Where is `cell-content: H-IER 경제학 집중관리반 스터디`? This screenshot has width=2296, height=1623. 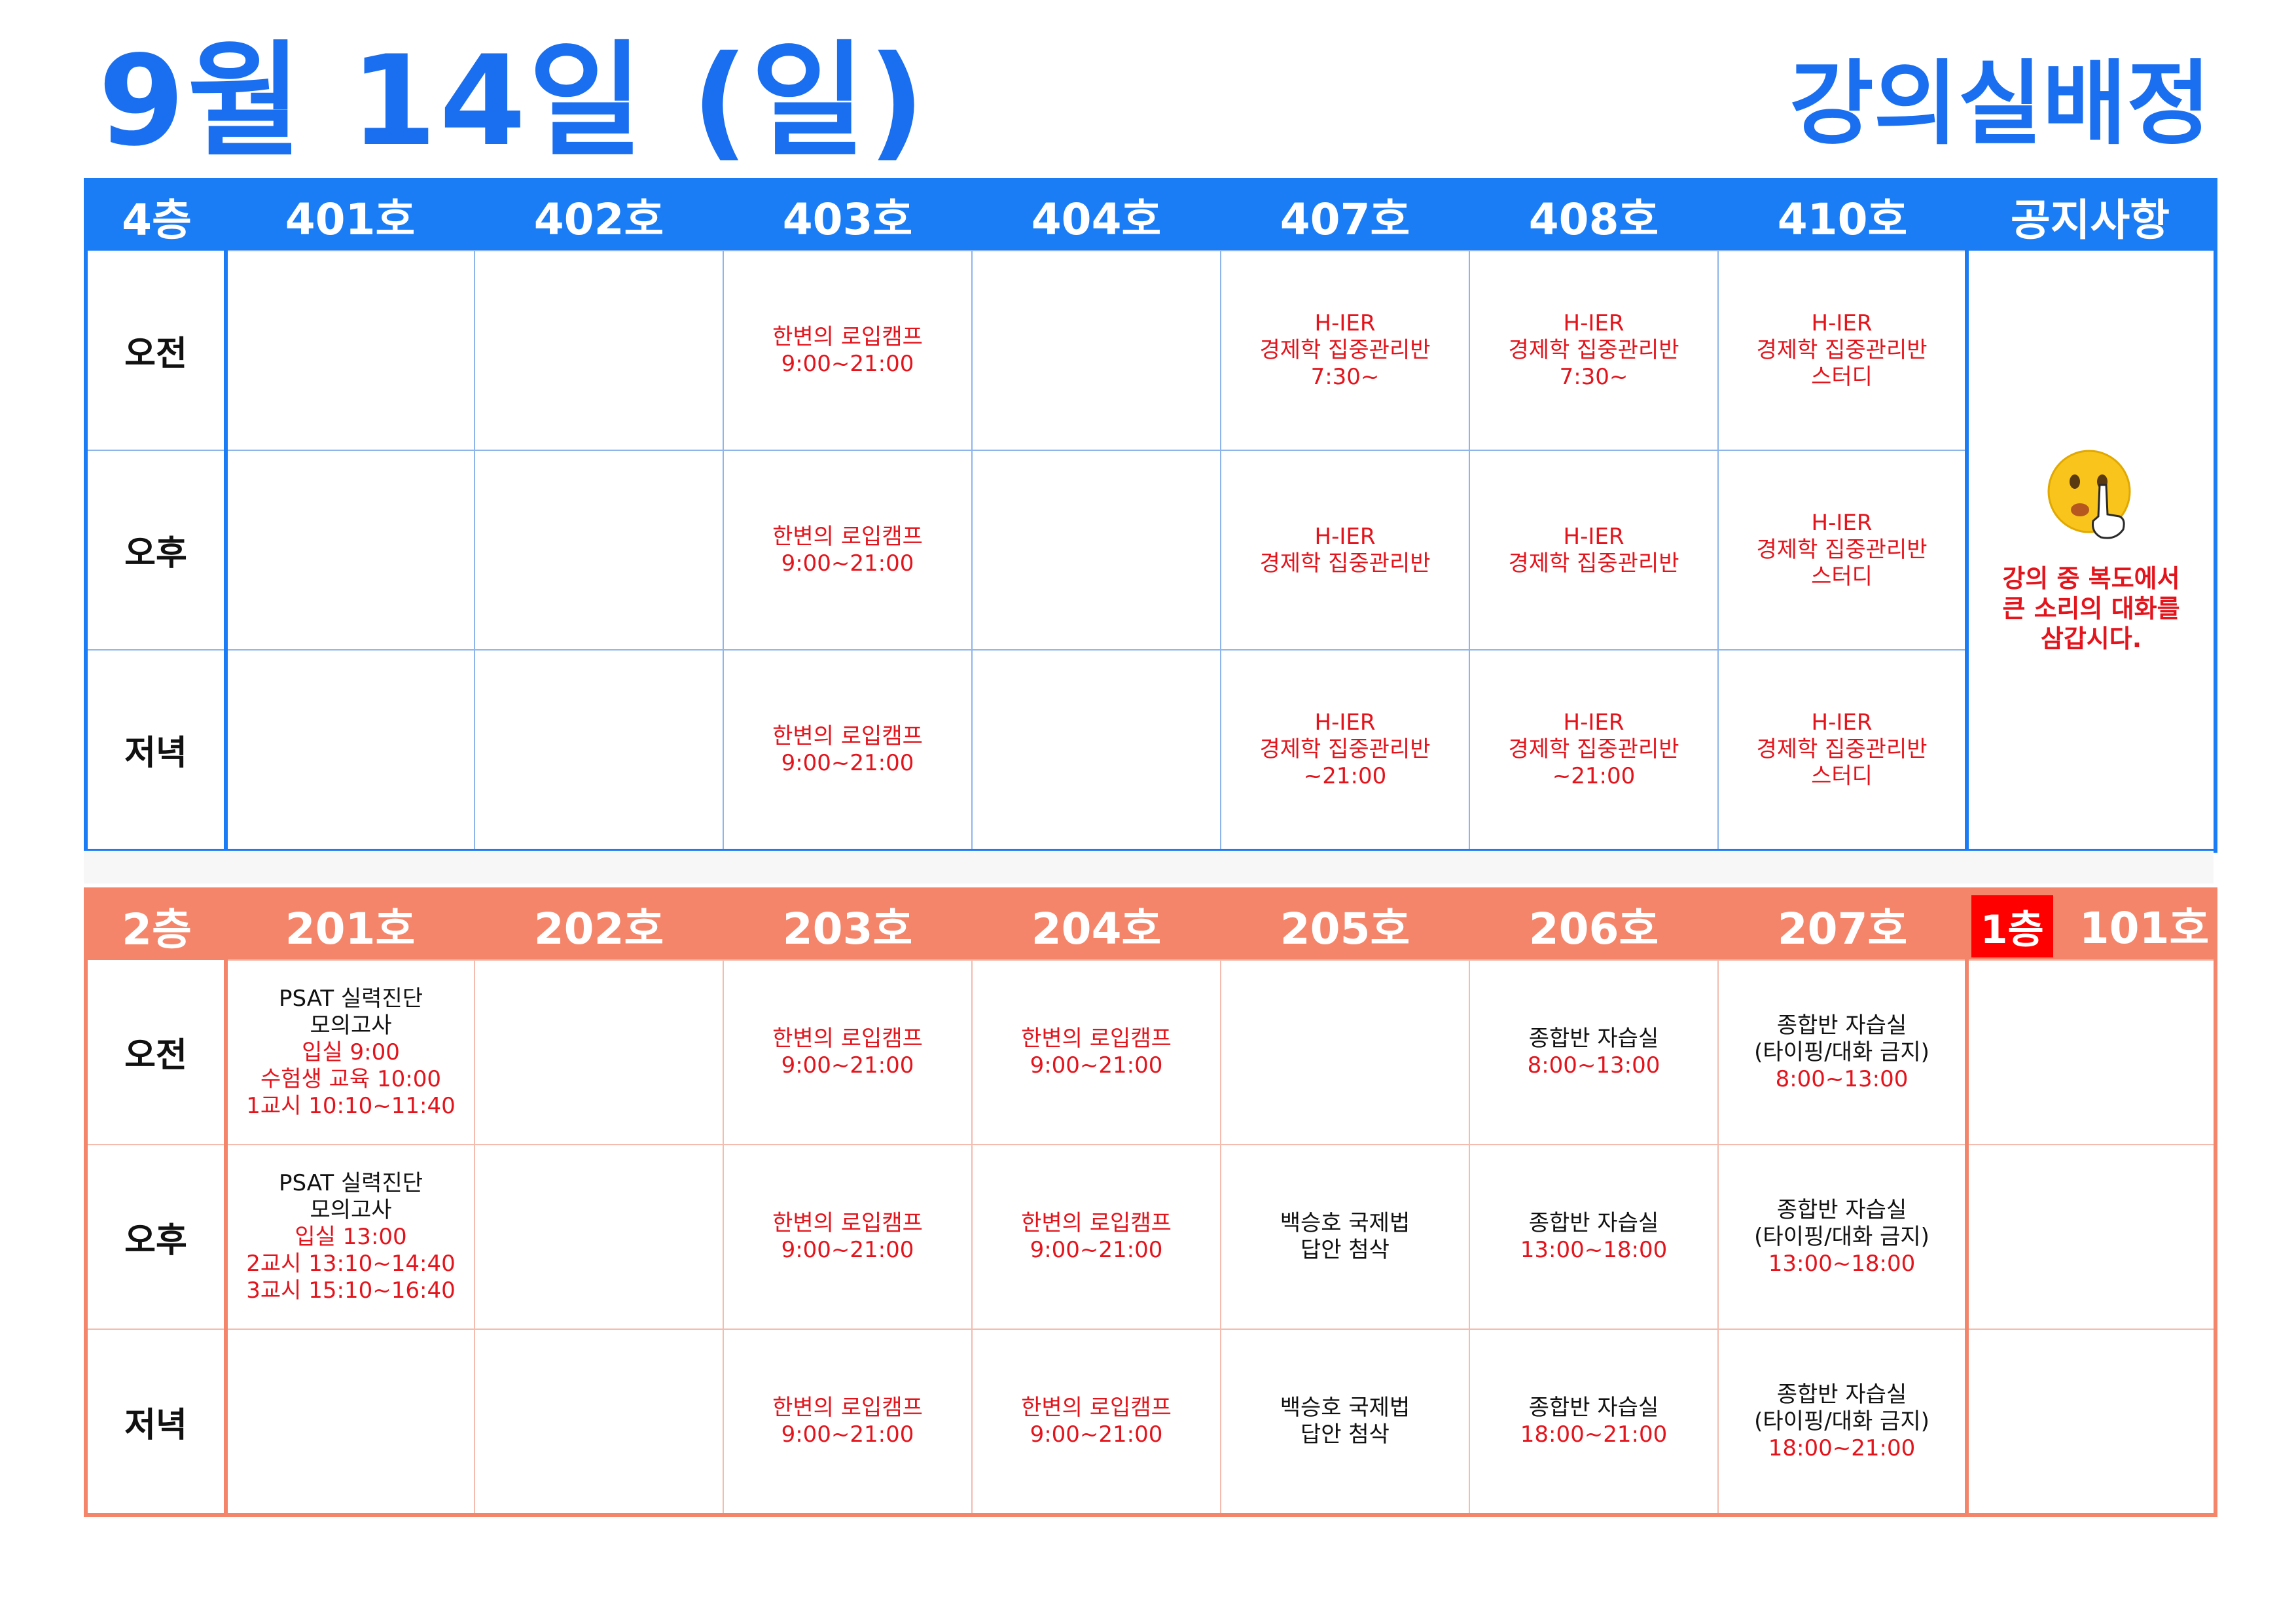 cell-content: H-IER 경제학 집중관리반 스터디 is located at coordinates (1842, 550).